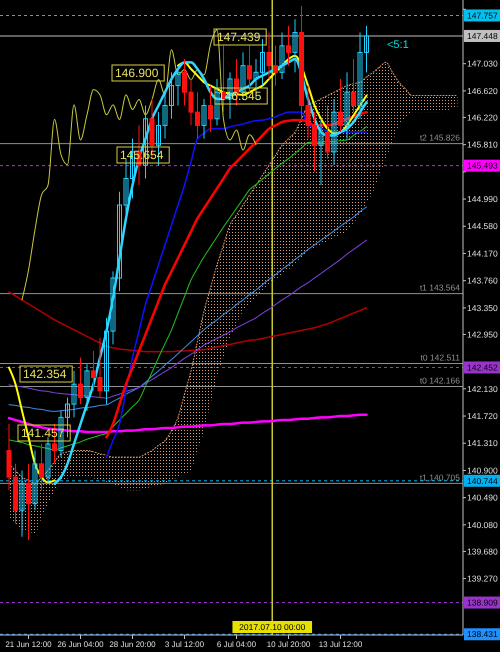 This screenshot has height=652, width=500. Describe the element at coordinates (482, 416) in the screenshot. I see `y-tick-label: 141.720` at that location.